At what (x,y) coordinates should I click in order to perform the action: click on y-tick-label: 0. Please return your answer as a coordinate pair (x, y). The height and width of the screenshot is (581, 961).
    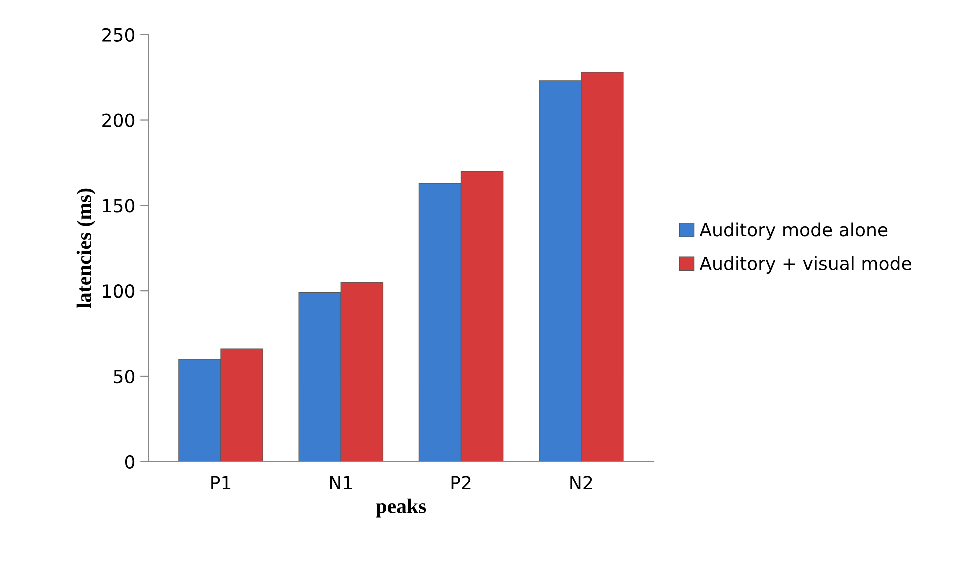
    Looking at the image, I should click on (130, 462).